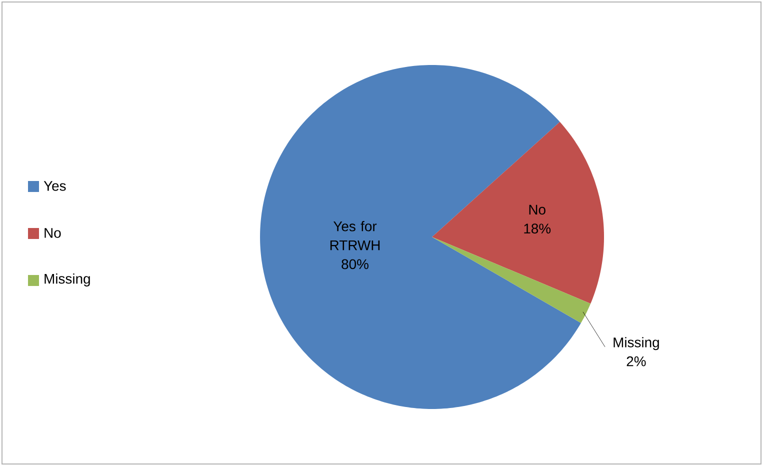 The image size is (763, 466). Describe the element at coordinates (52, 233) in the screenshot. I see `legend-label: No` at that location.